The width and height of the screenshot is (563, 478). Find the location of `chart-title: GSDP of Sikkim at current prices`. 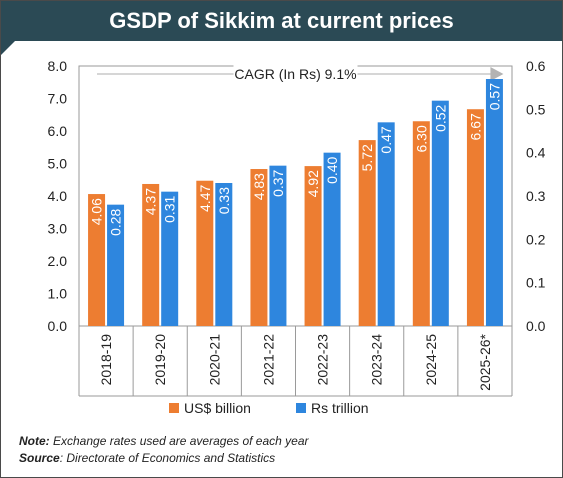

chart-title: GSDP of Sikkim at current prices is located at coordinates (281, 20).